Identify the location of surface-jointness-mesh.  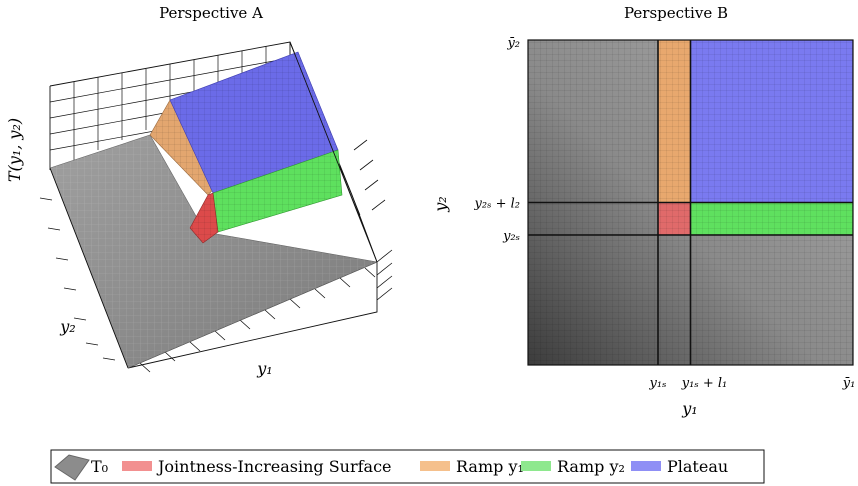
(204, 218).